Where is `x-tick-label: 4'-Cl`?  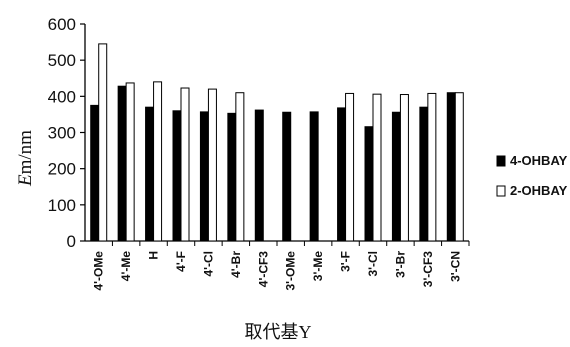
x-tick-label: 4'-Cl is located at coordinates (208, 264).